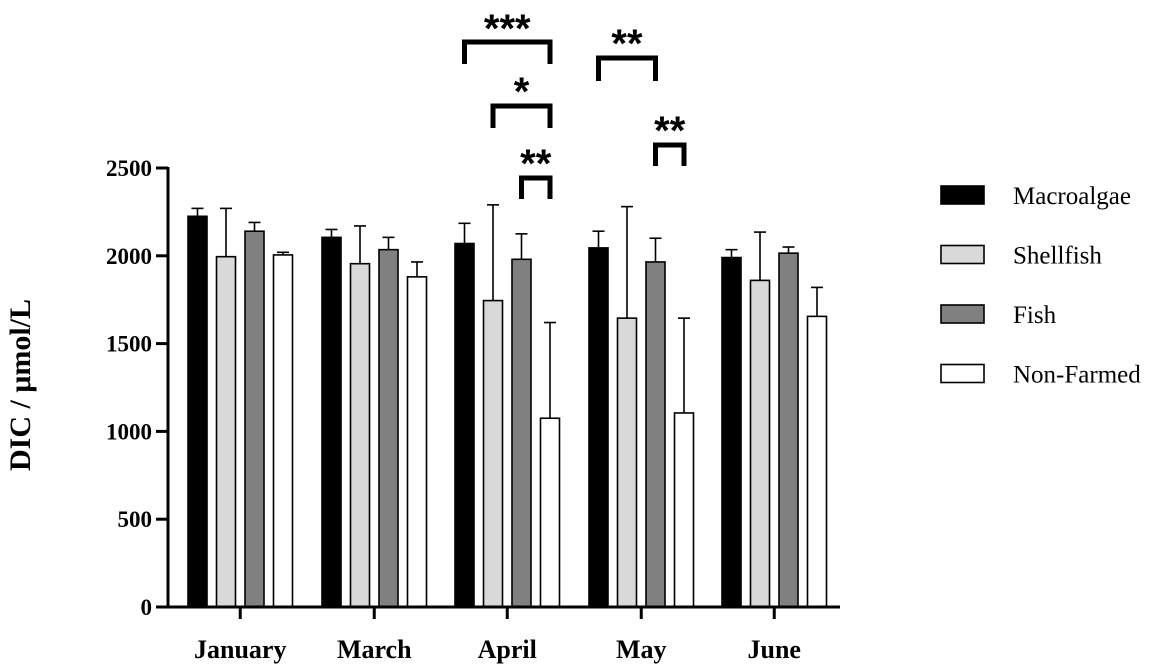 This screenshot has width=1176, height=669. What do you see at coordinates (962, 254) in the screenshot?
I see `legend-swatch-shellfish` at bounding box center [962, 254].